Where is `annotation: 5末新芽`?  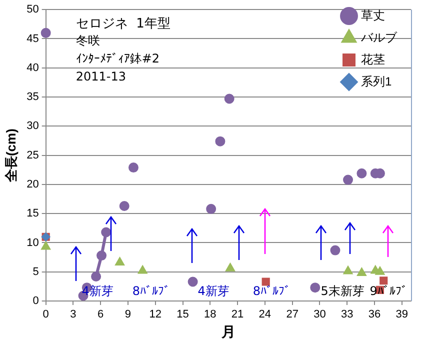 annotation: 5末新芽 is located at coordinates (342, 291).